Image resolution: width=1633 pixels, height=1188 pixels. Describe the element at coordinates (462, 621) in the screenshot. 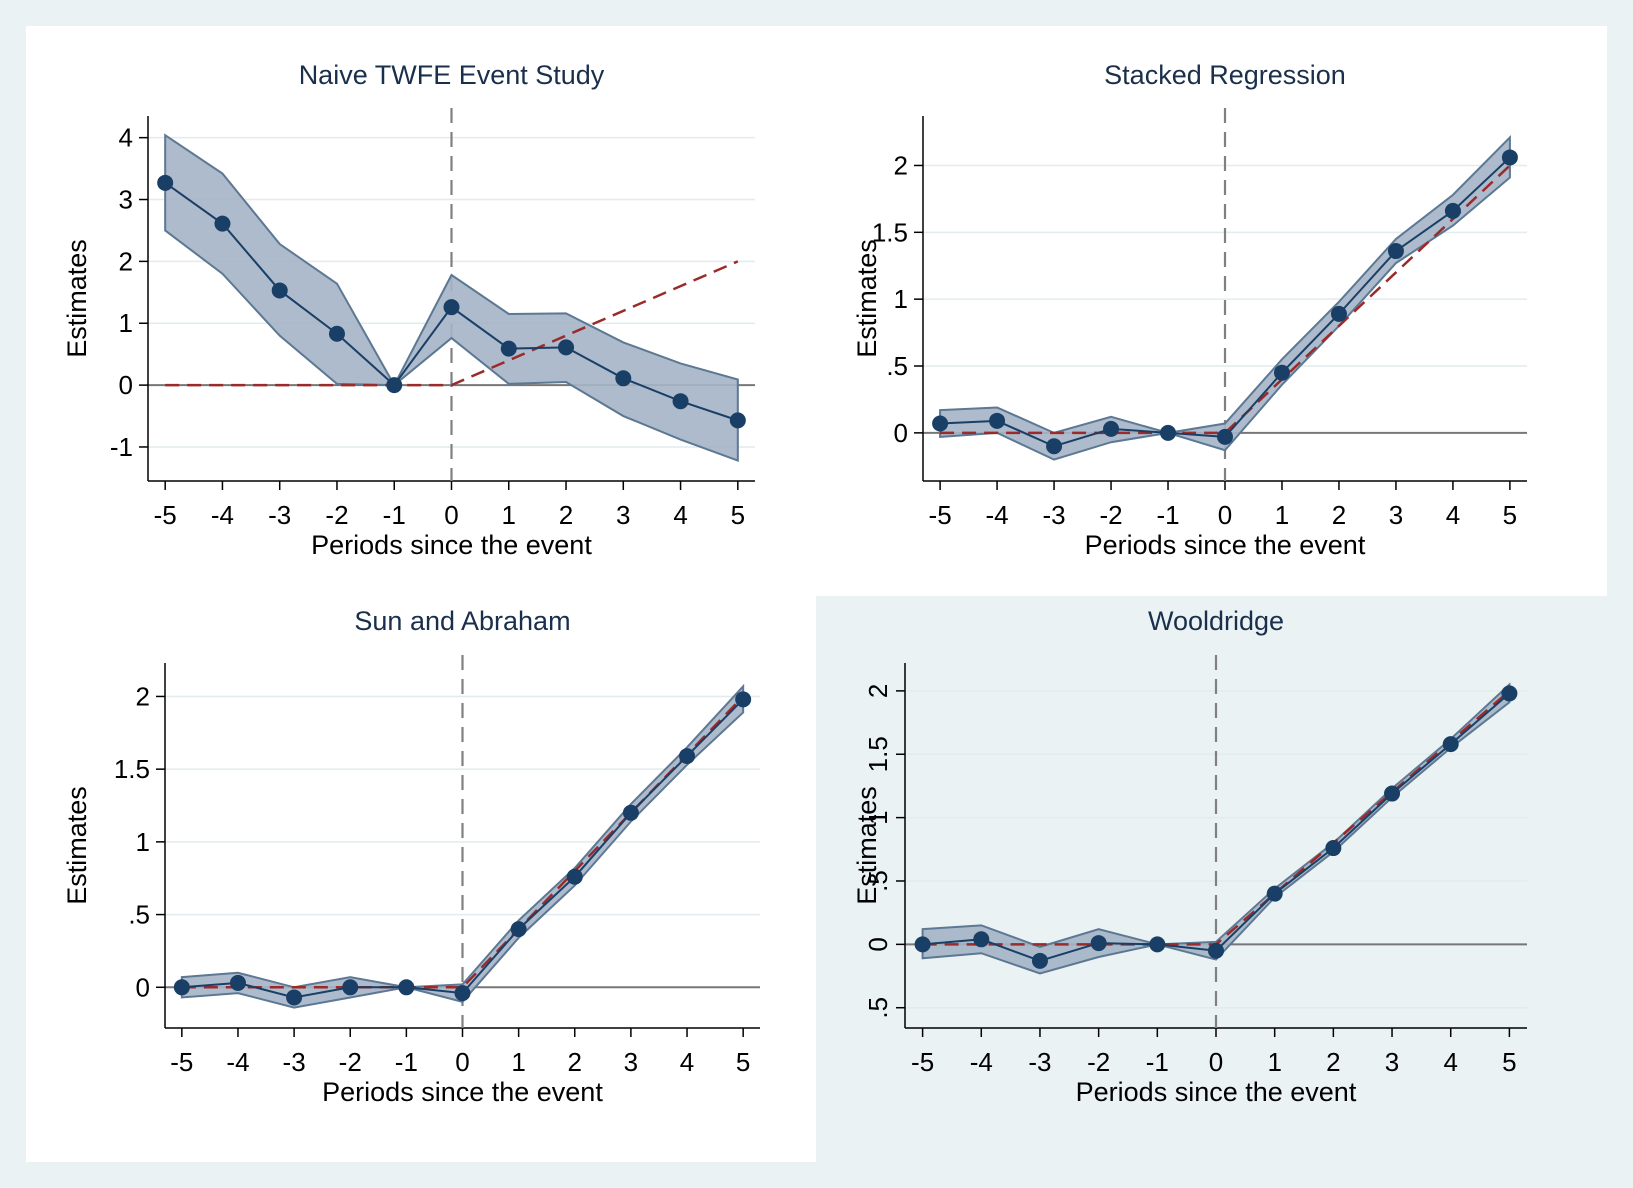

I see `chart-title: Sun and Abraham` at that location.